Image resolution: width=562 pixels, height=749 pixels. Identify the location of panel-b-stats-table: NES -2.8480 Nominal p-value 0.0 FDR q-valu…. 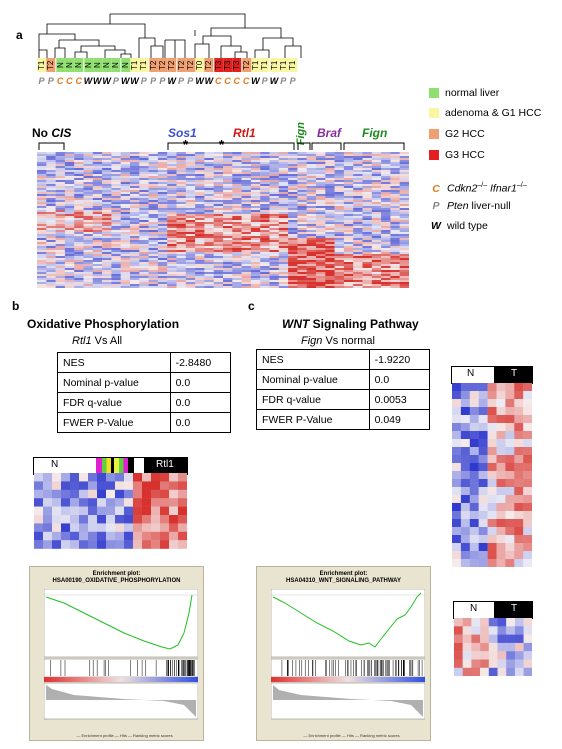
(144, 392).